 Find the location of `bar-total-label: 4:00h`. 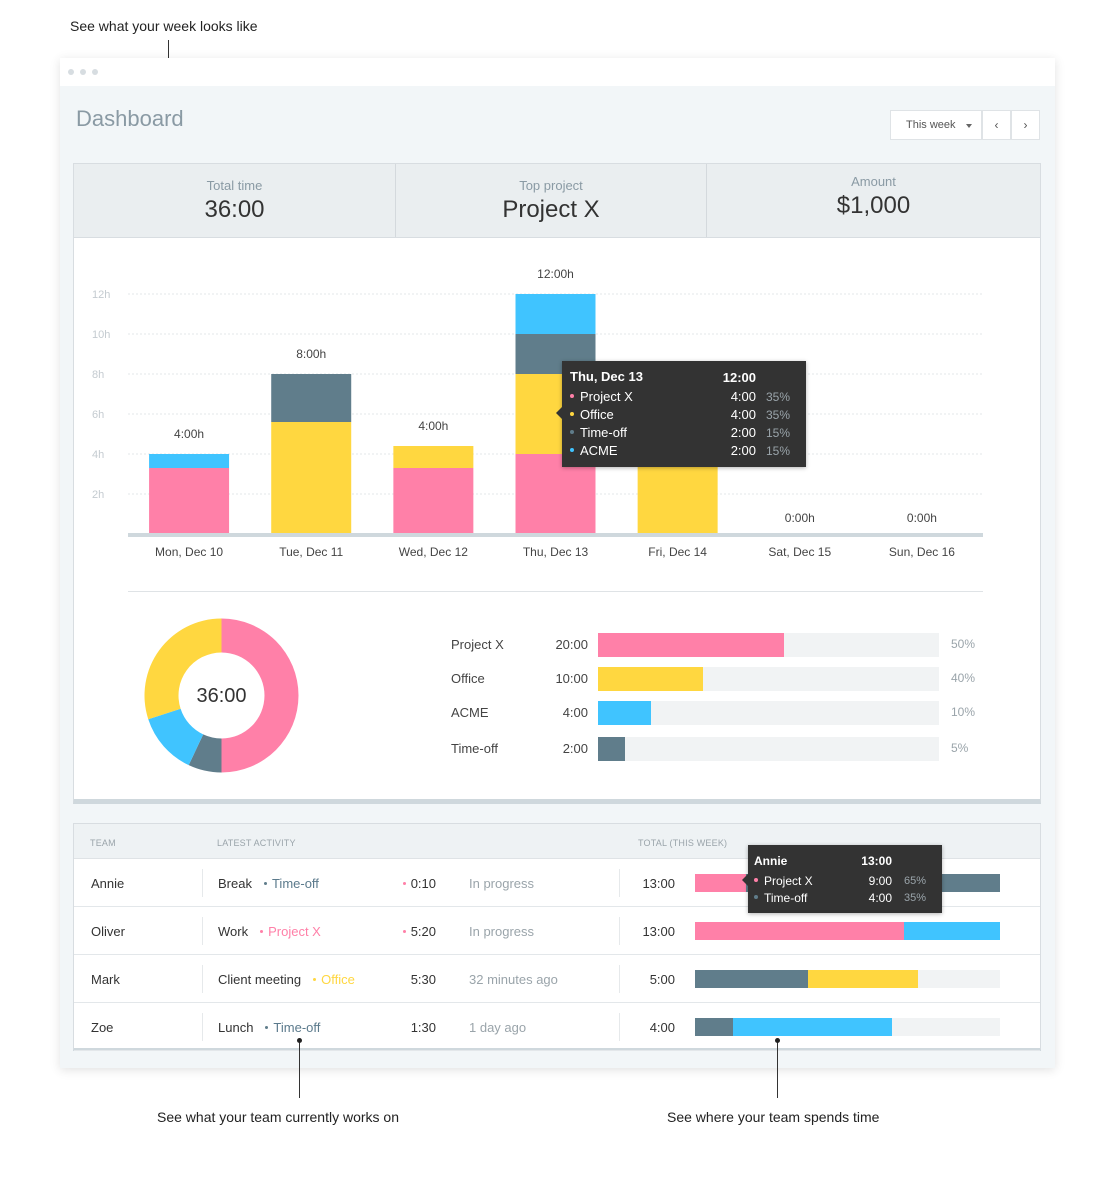

bar-total-label: 4:00h is located at coordinates (433, 426).